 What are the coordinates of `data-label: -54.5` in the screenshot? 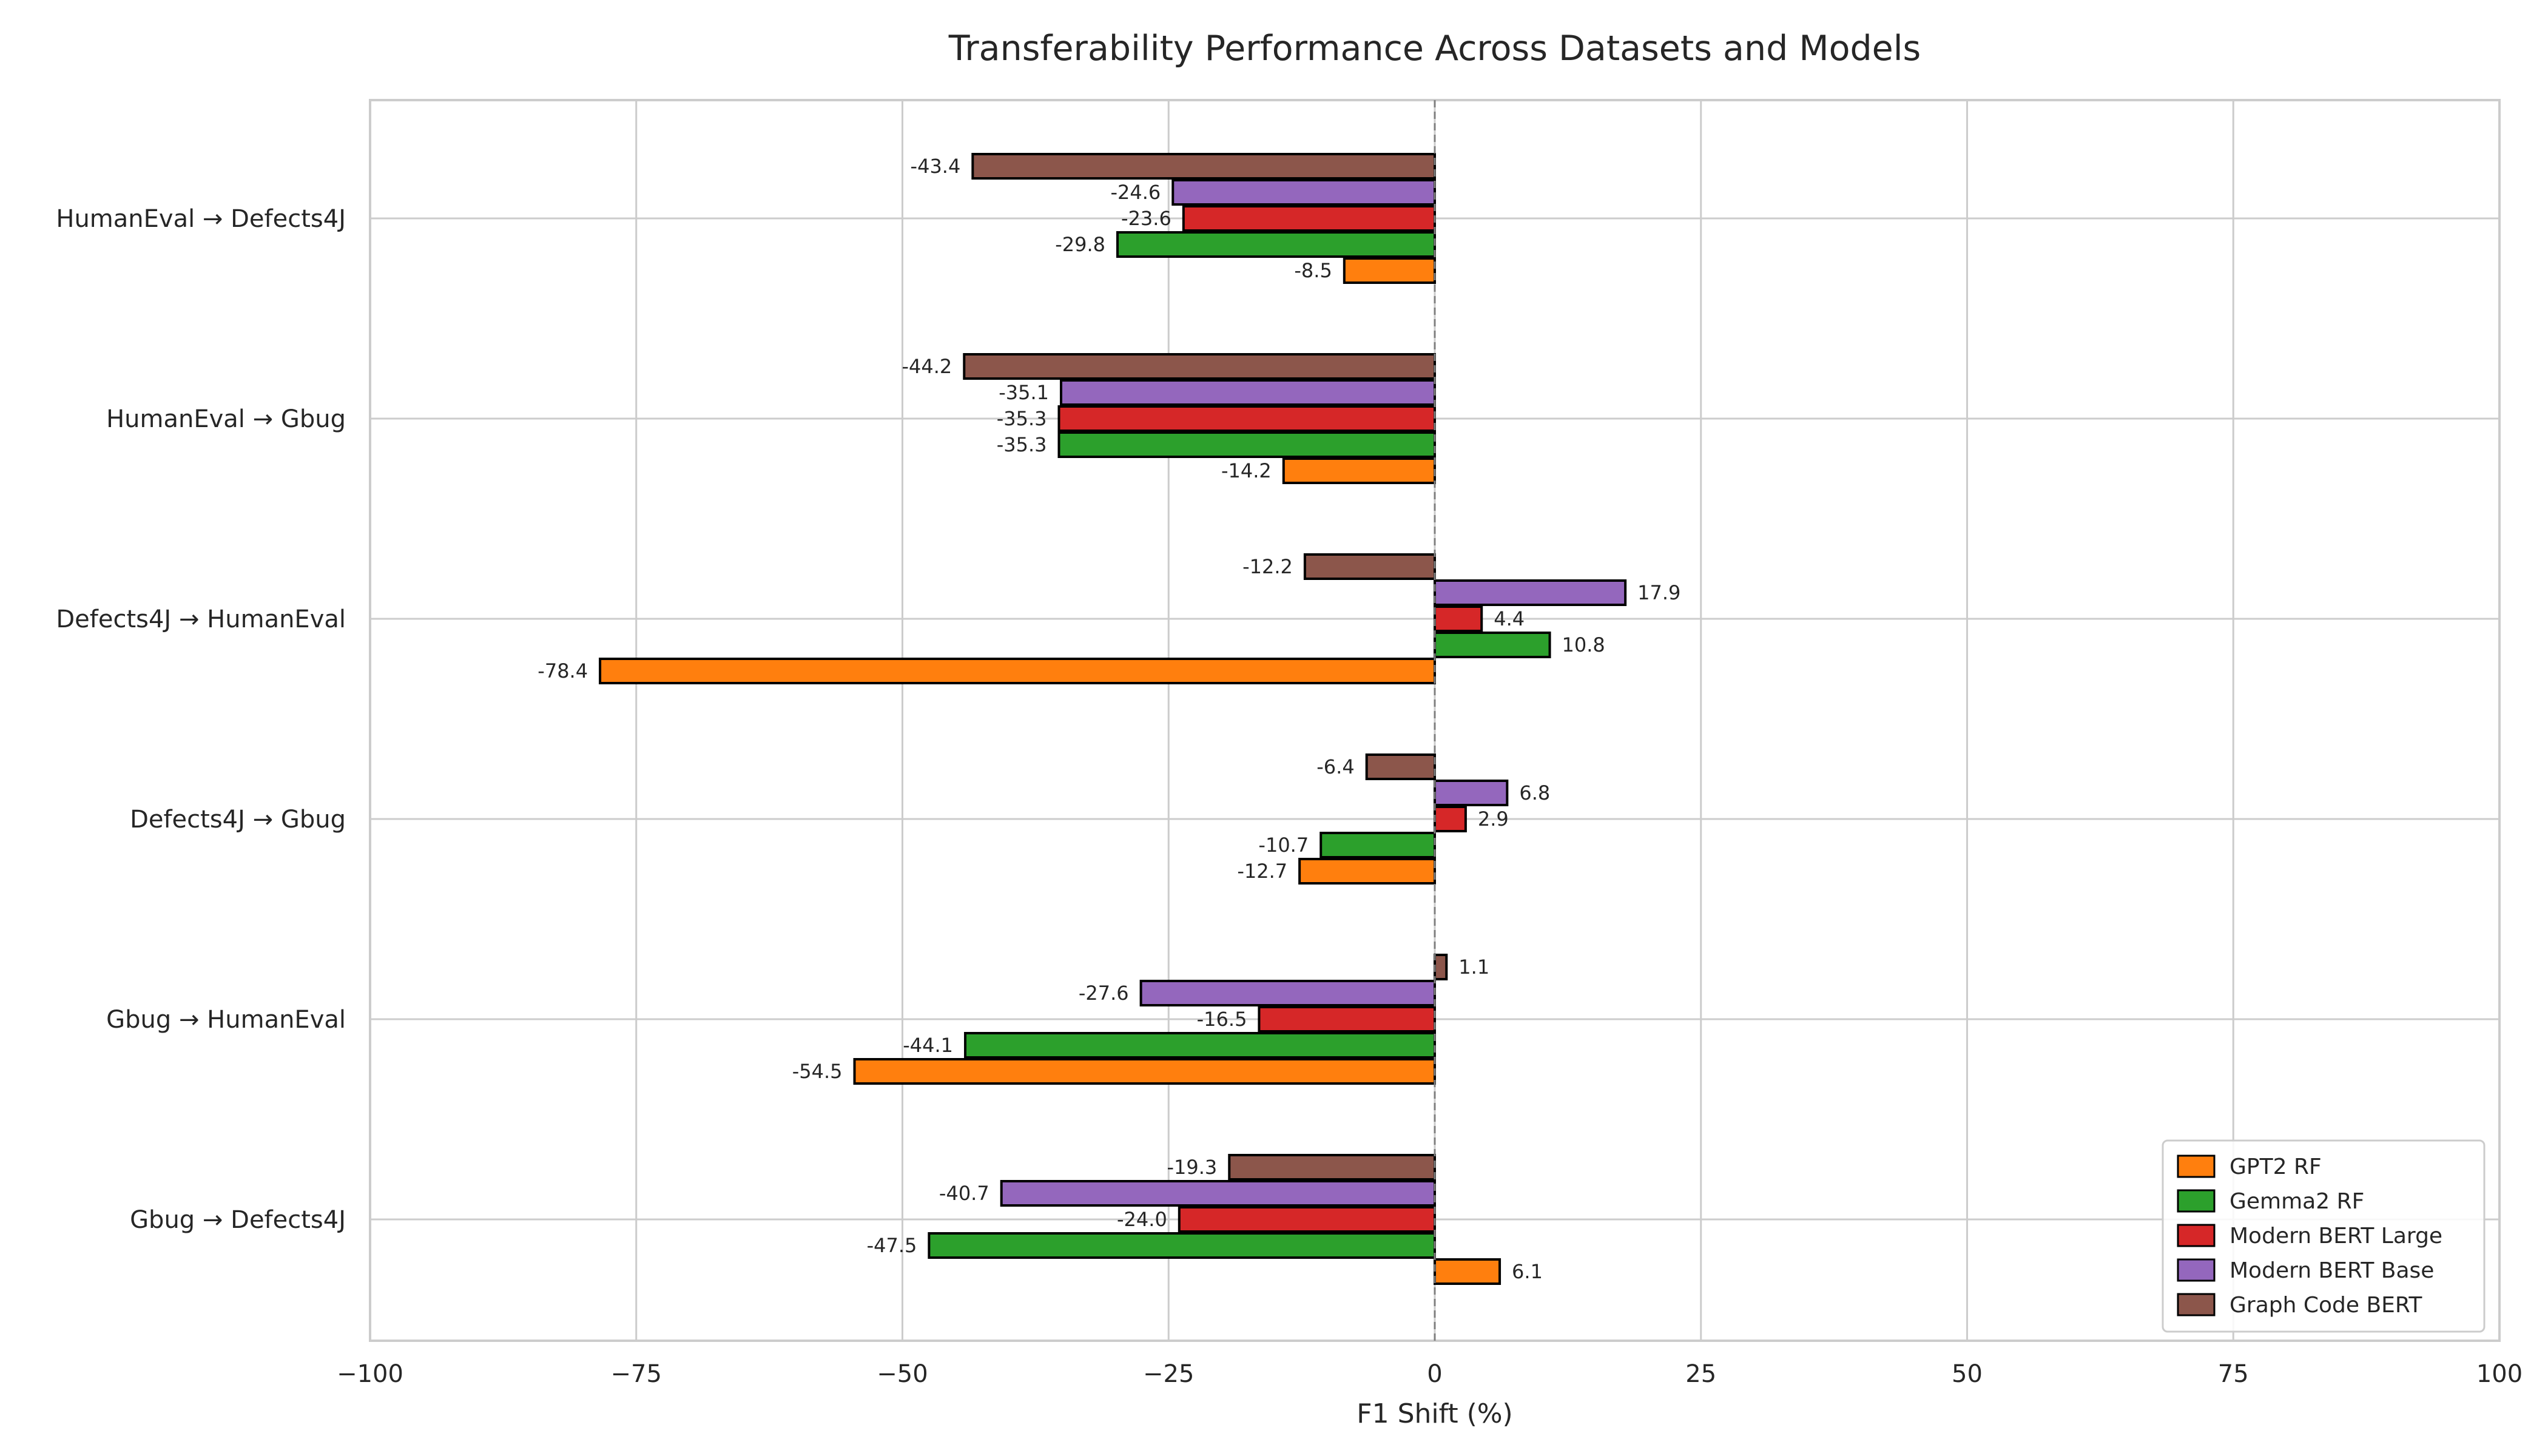 It's located at (817, 1071).